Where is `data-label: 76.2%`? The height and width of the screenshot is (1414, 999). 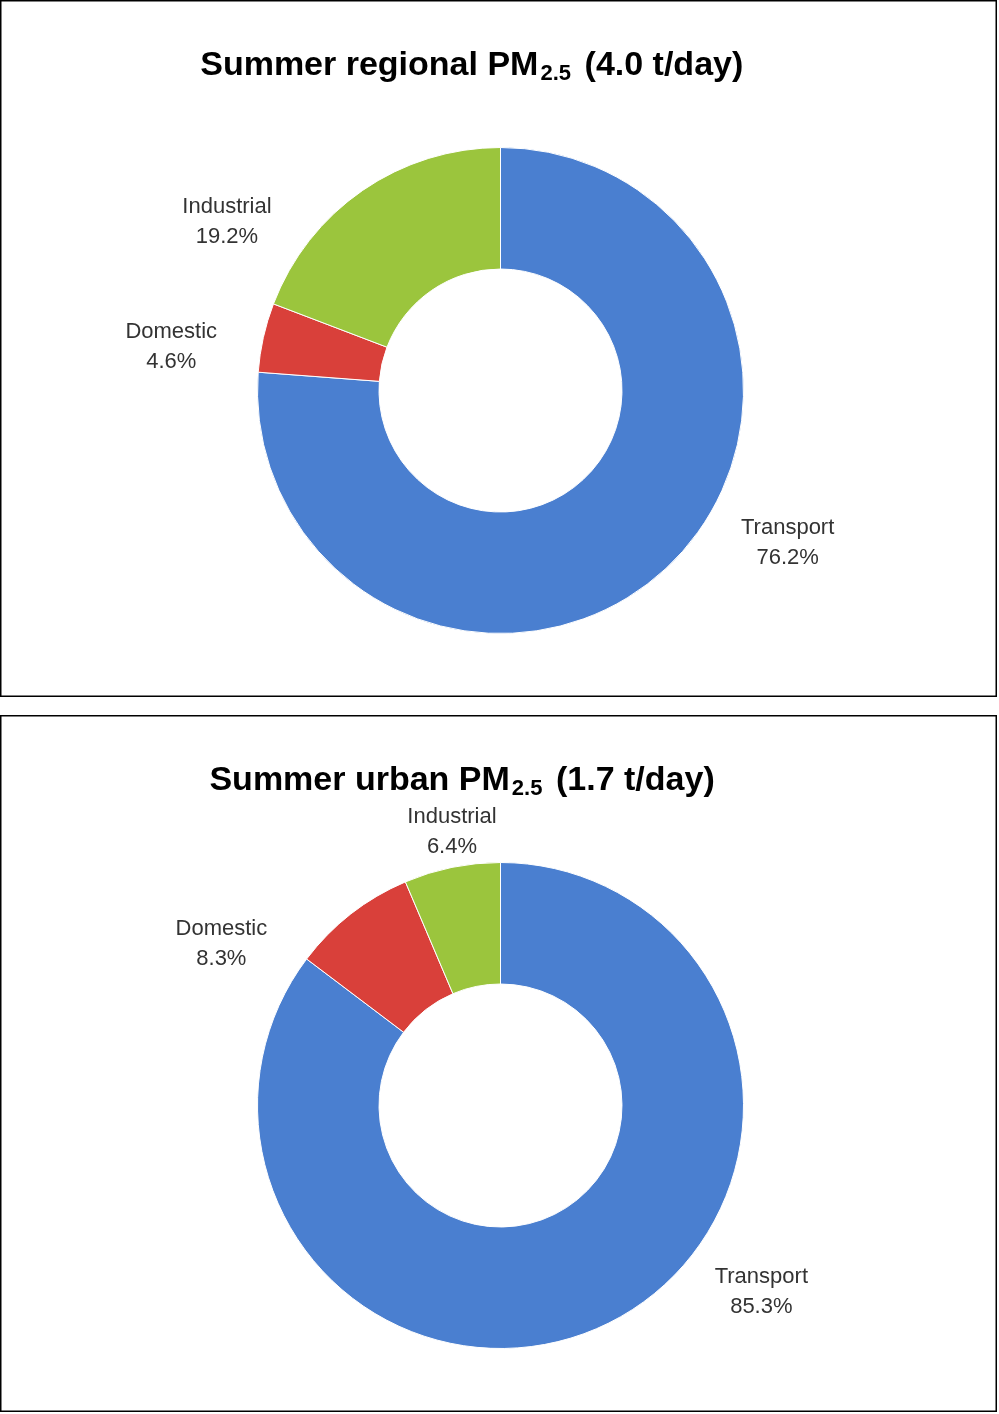 data-label: 76.2% is located at coordinates (787, 557).